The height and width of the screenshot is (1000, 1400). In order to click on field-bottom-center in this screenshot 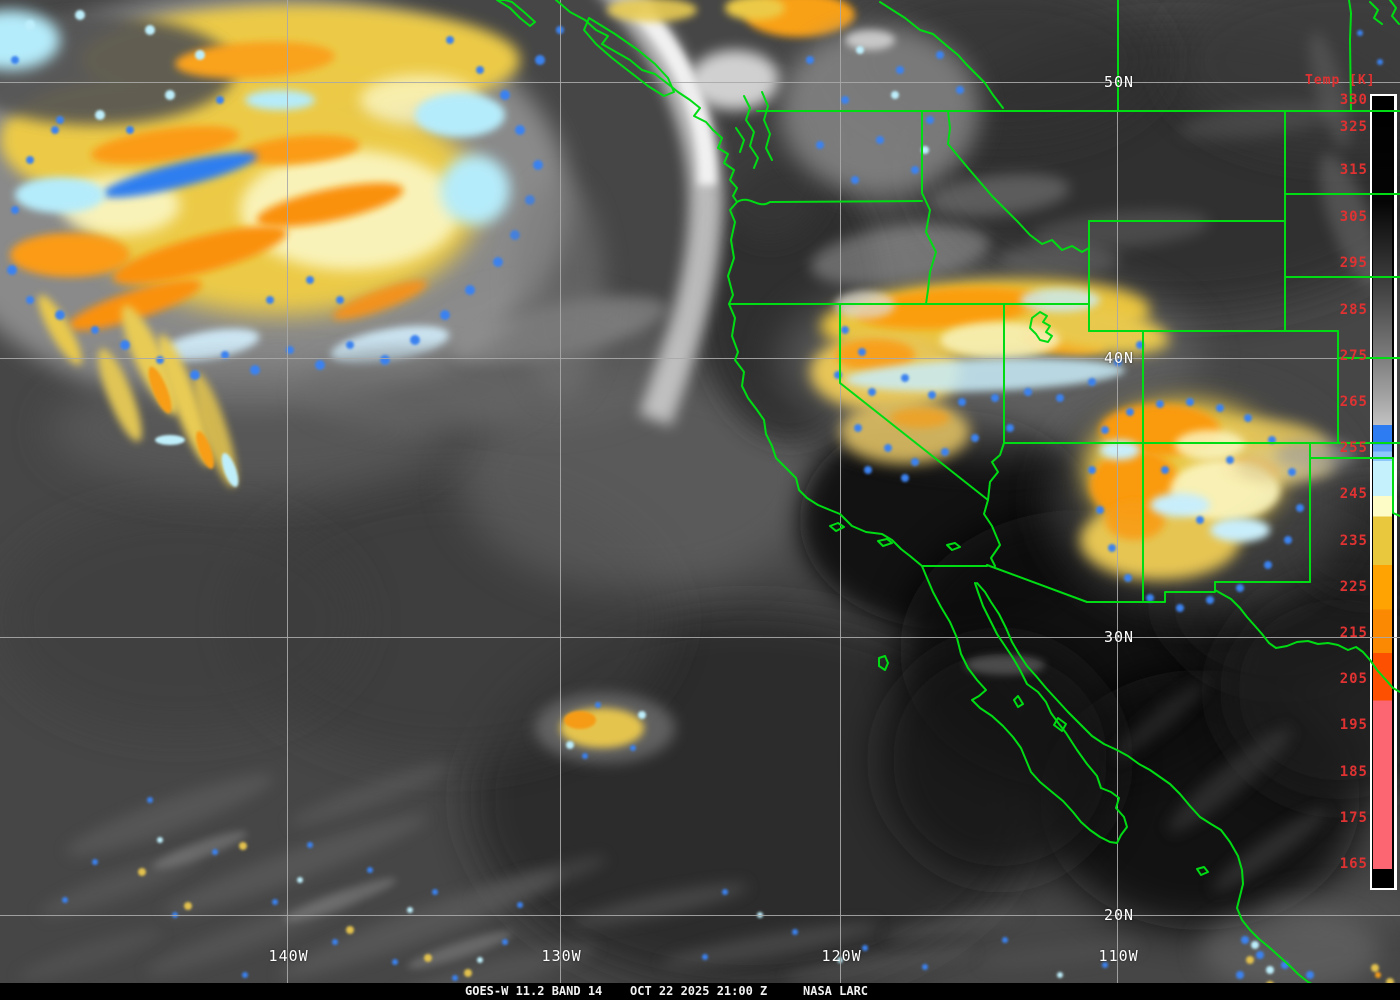, I will do `click(855, 818)`.